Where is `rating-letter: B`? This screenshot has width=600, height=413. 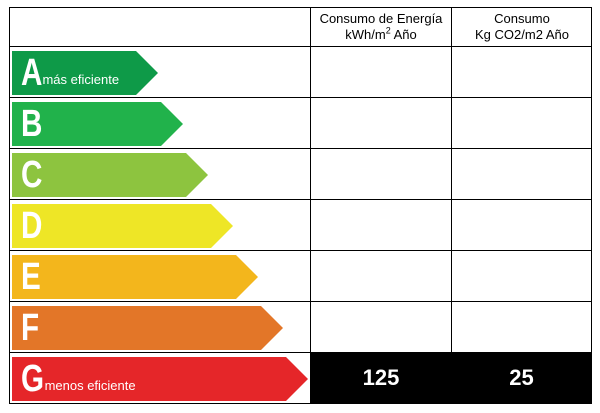
rating-letter: B is located at coordinates (32, 124).